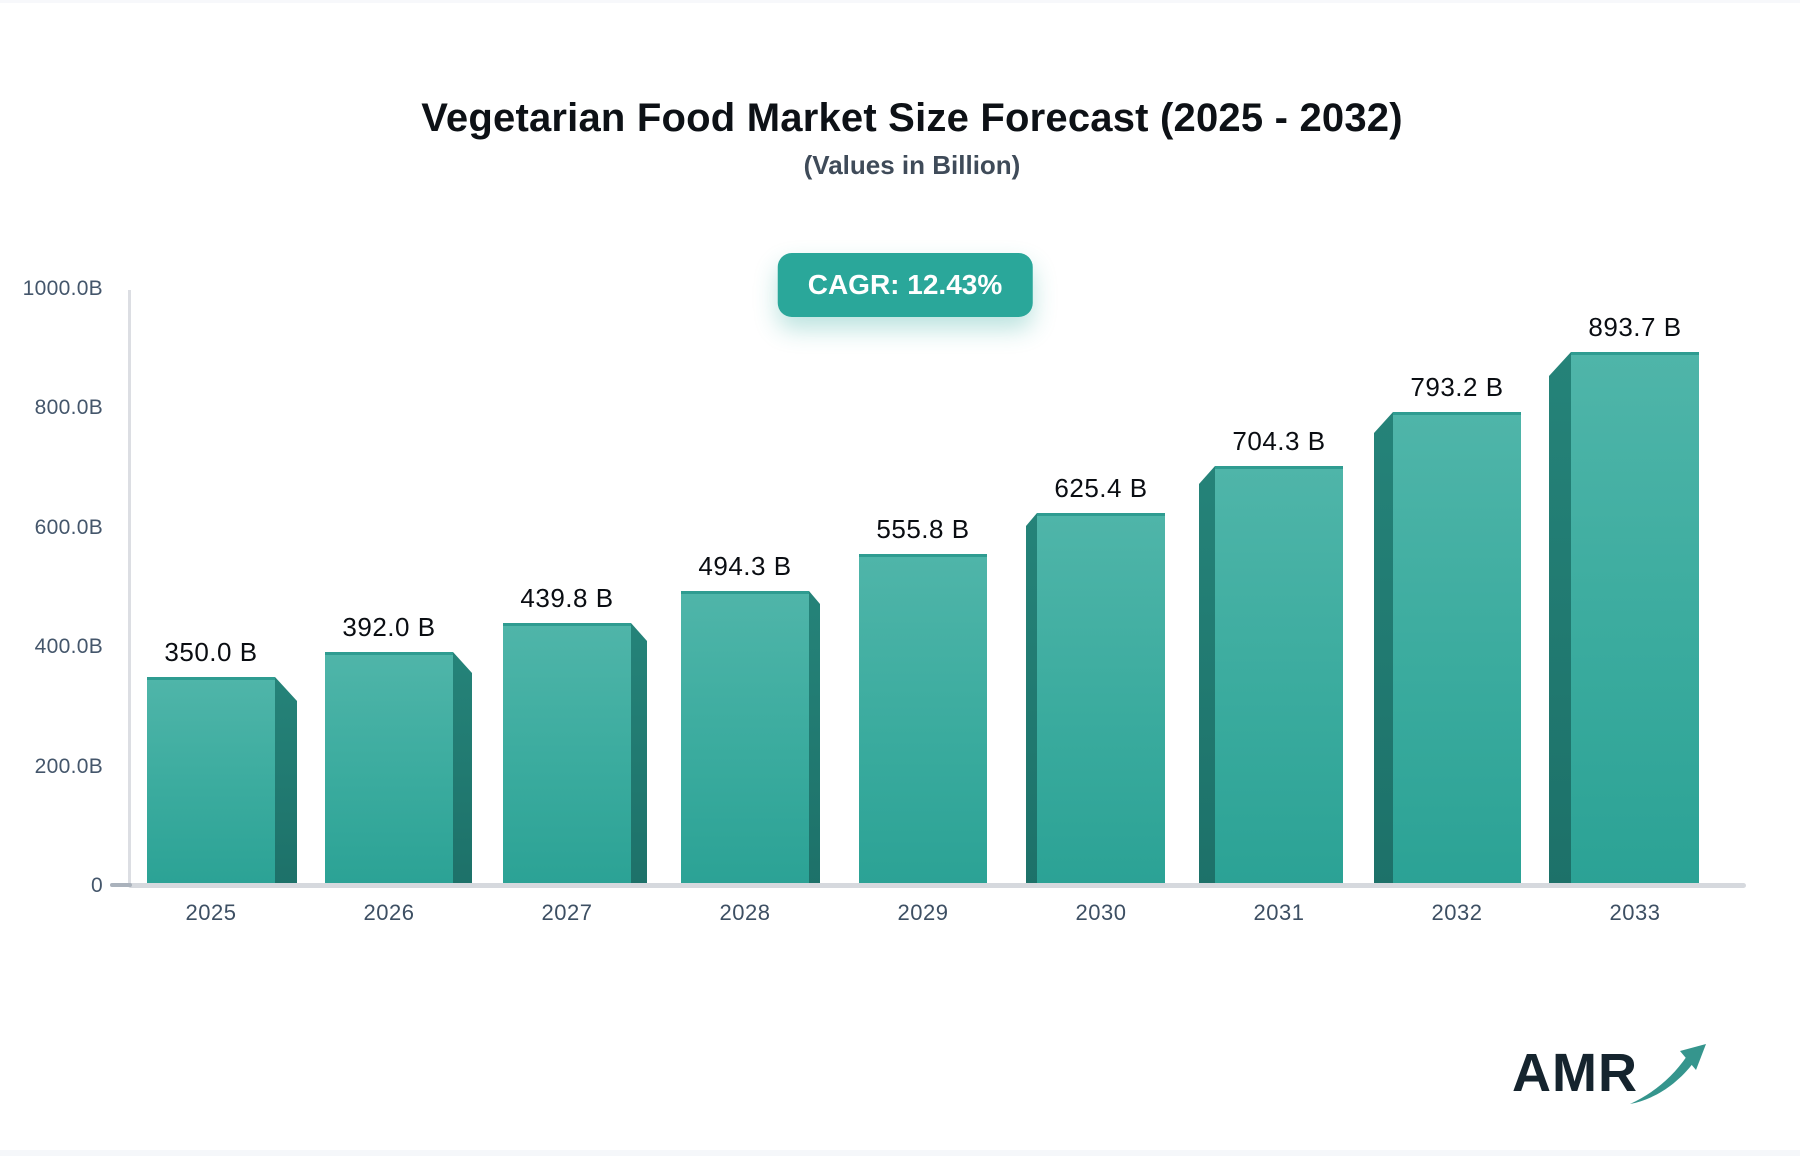 The width and height of the screenshot is (1800, 1156). What do you see at coordinates (129, 588) in the screenshot?
I see `y-axis-line` at bounding box center [129, 588].